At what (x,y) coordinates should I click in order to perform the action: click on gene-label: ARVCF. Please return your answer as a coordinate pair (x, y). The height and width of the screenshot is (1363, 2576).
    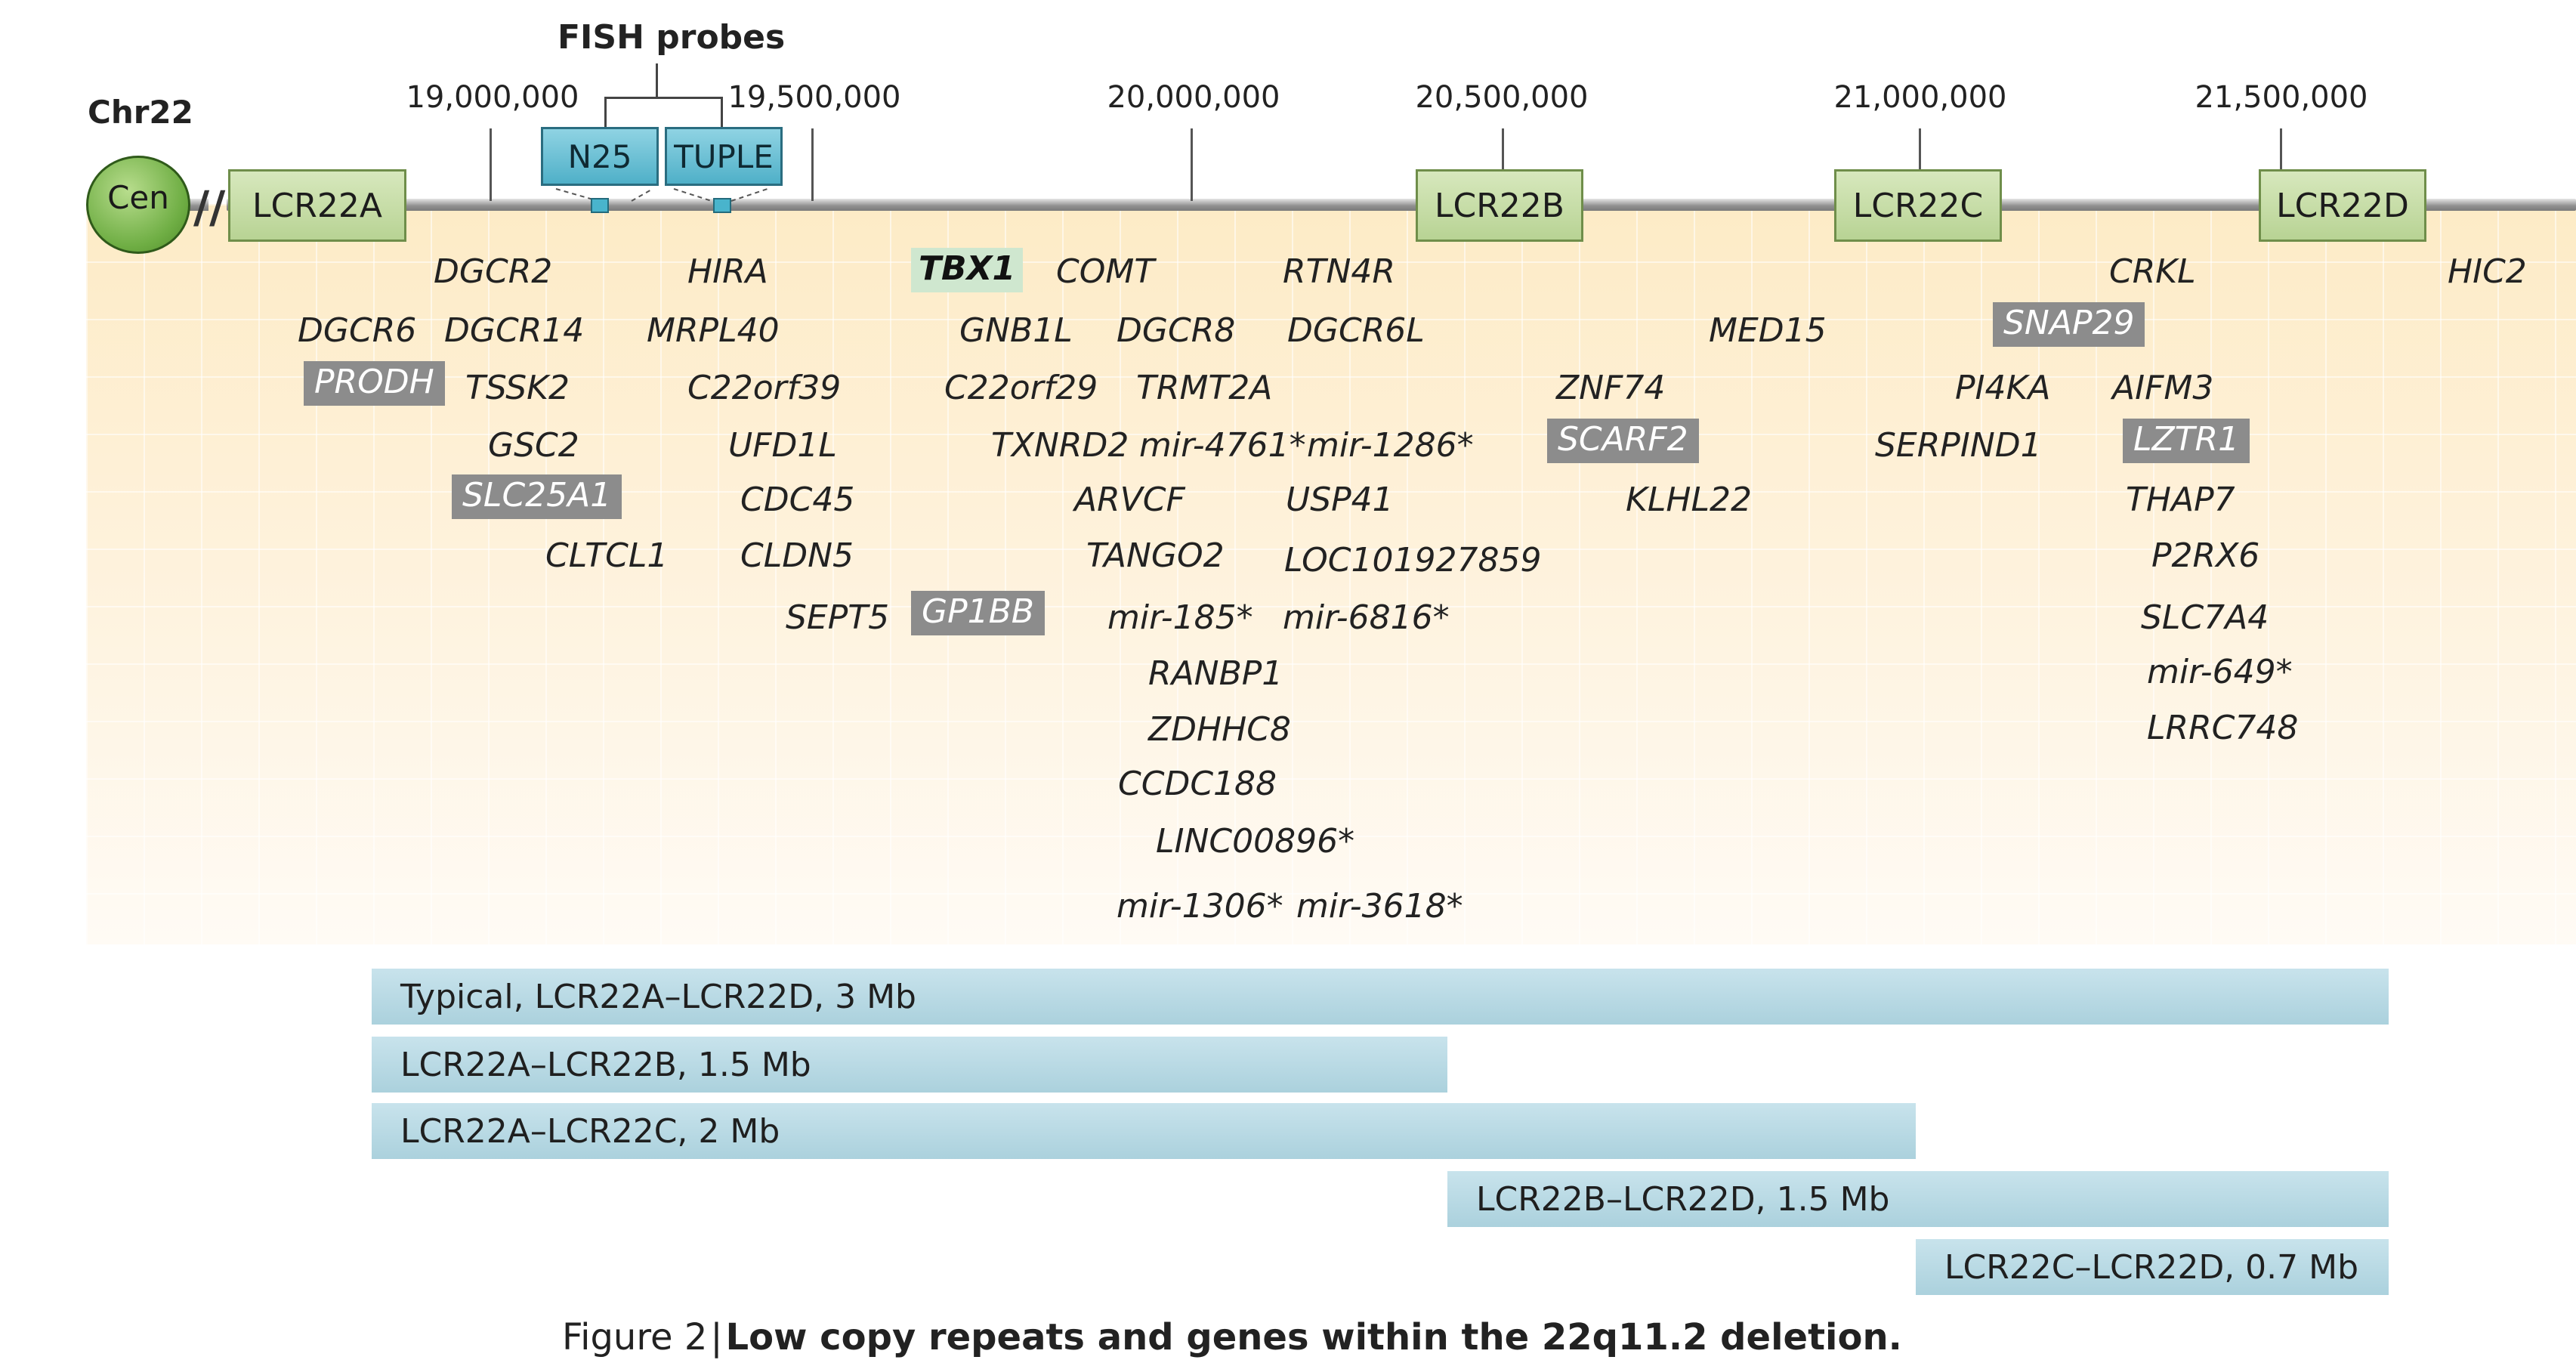
    Looking at the image, I should click on (1129, 500).